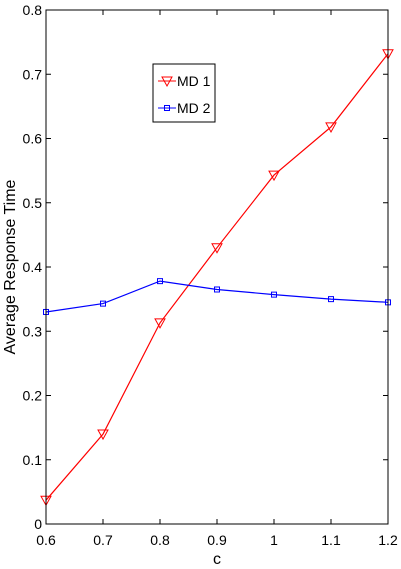 The width and height of the screenshot is (401, 569). What do you see at coordinates (194, 108) in the screenshot?
I see `legend-label-md2: MD 2` at bounding box center [194, 108].